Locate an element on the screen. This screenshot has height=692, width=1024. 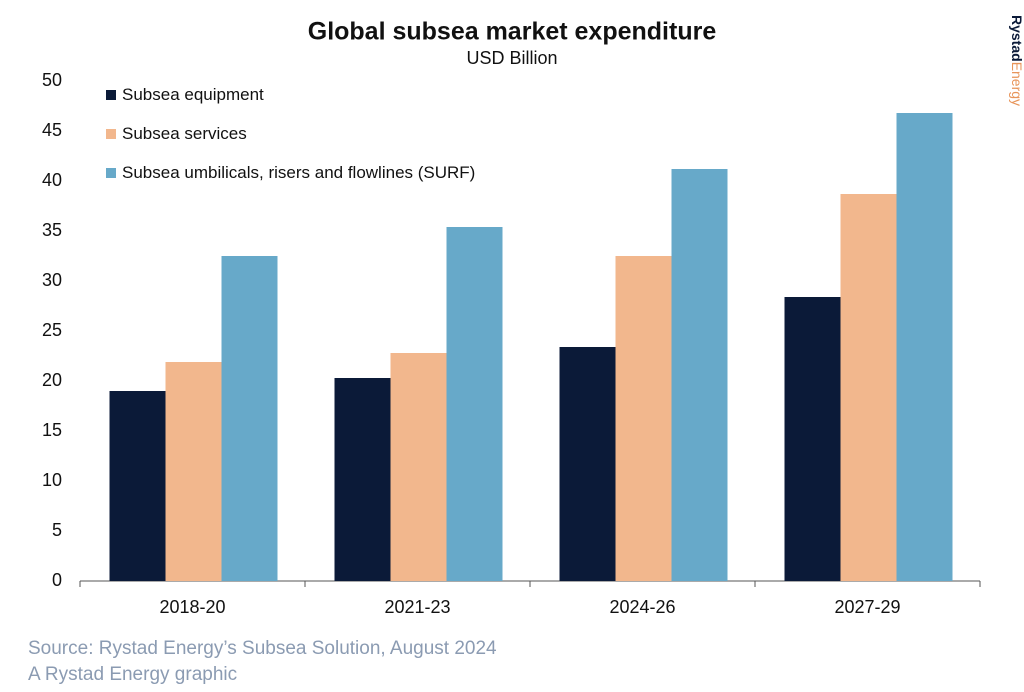
legend-item: Subsea equipment is located at coordinates (296, 95).